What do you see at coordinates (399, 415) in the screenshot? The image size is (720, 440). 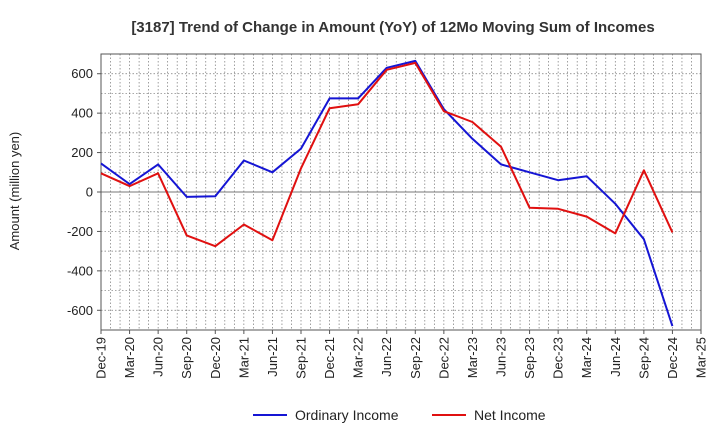 I see `legend: Ordinary Income Net Income` at bounding box center [399, 415].